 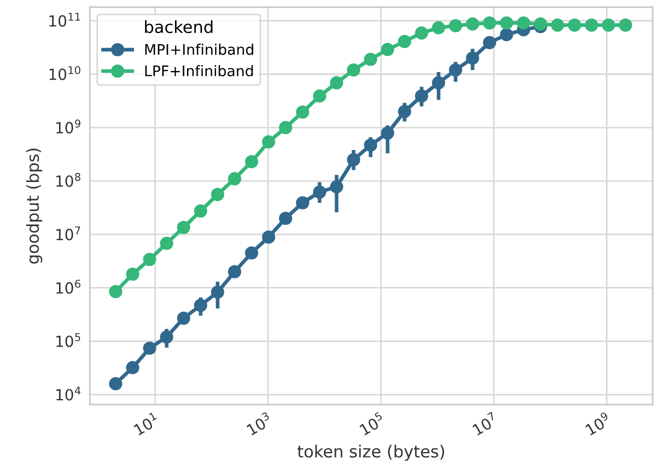 I want to click on x-tick-label: 10$^{7}$, so click(x=484, y=424).